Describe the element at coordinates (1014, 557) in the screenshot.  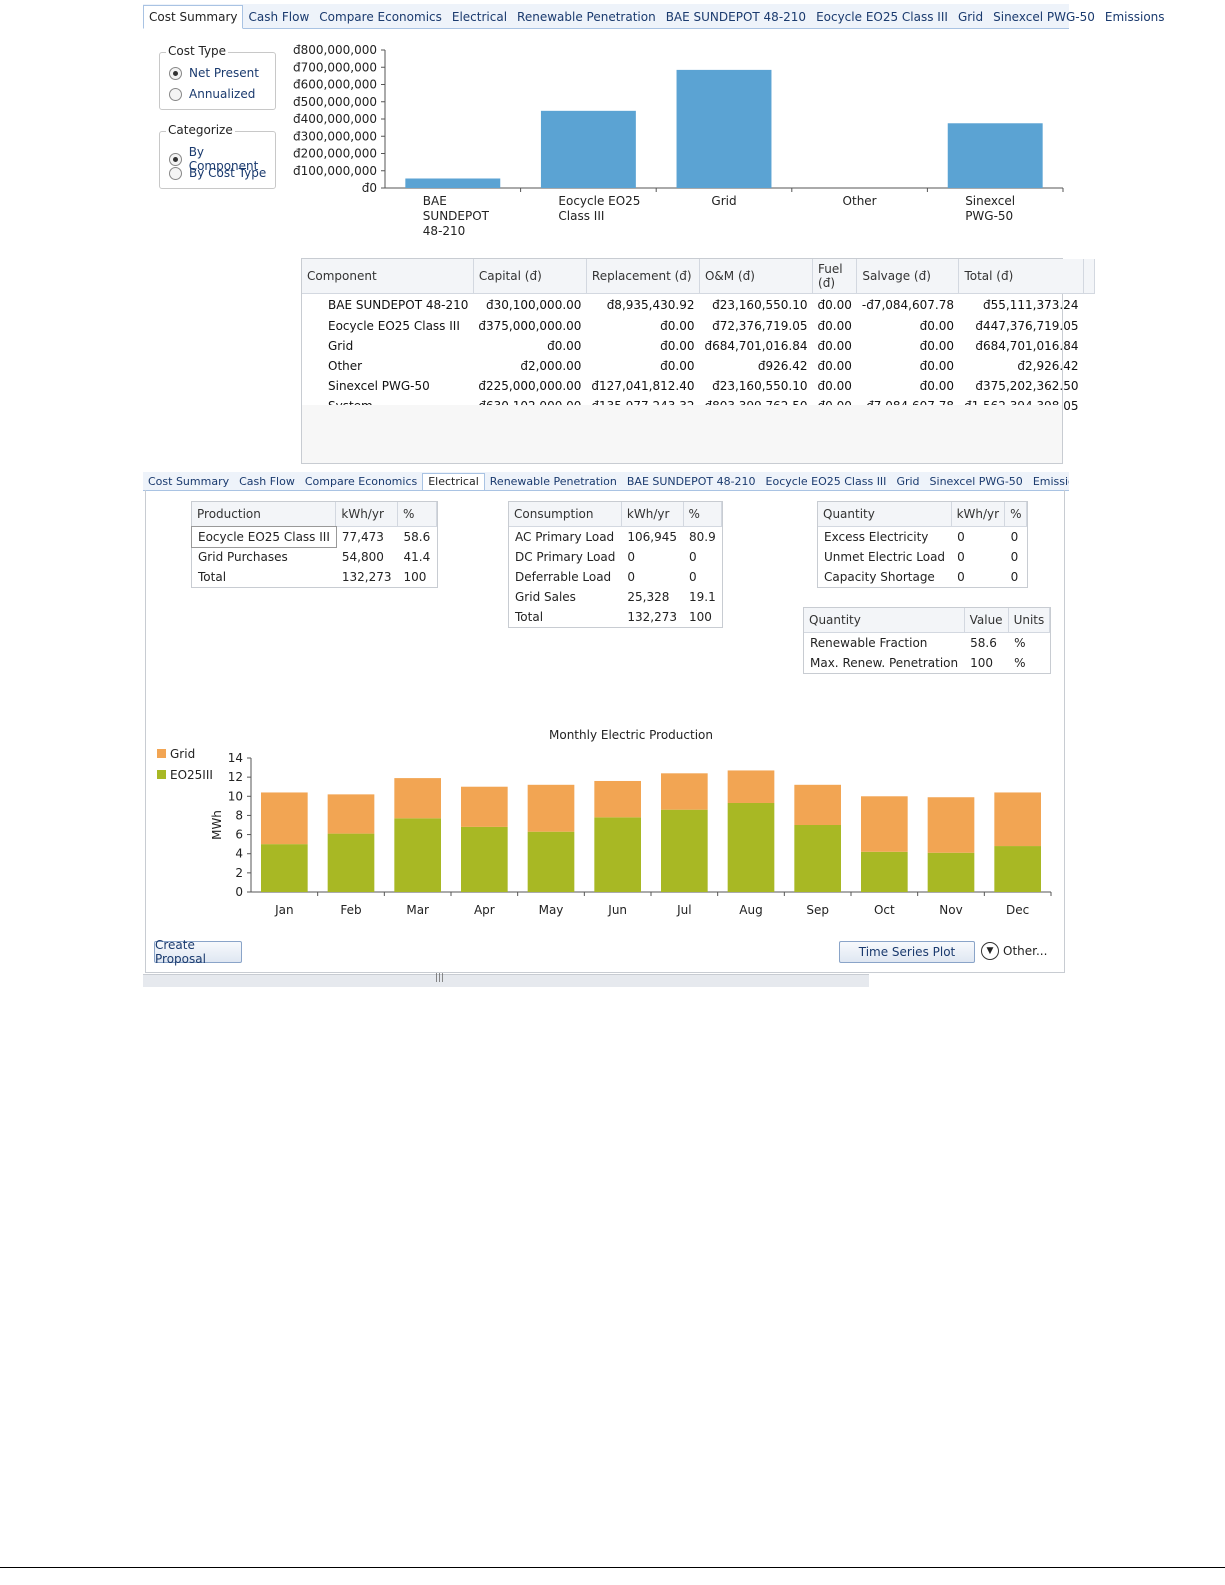
I see `quantity-table-cell: 0` at that location.